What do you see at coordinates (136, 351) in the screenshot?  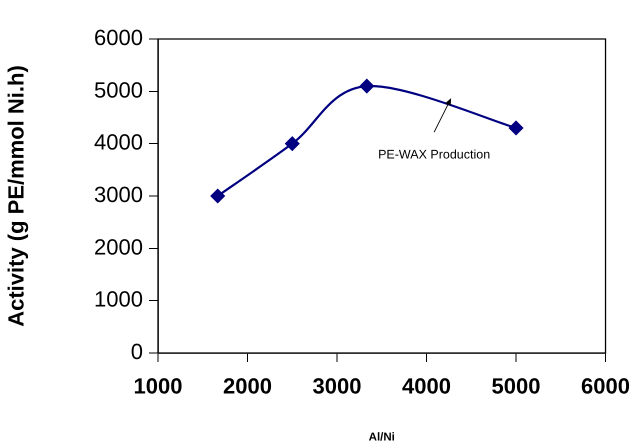 I see `y-tick-label: 0` at bounding box center [136, 351].